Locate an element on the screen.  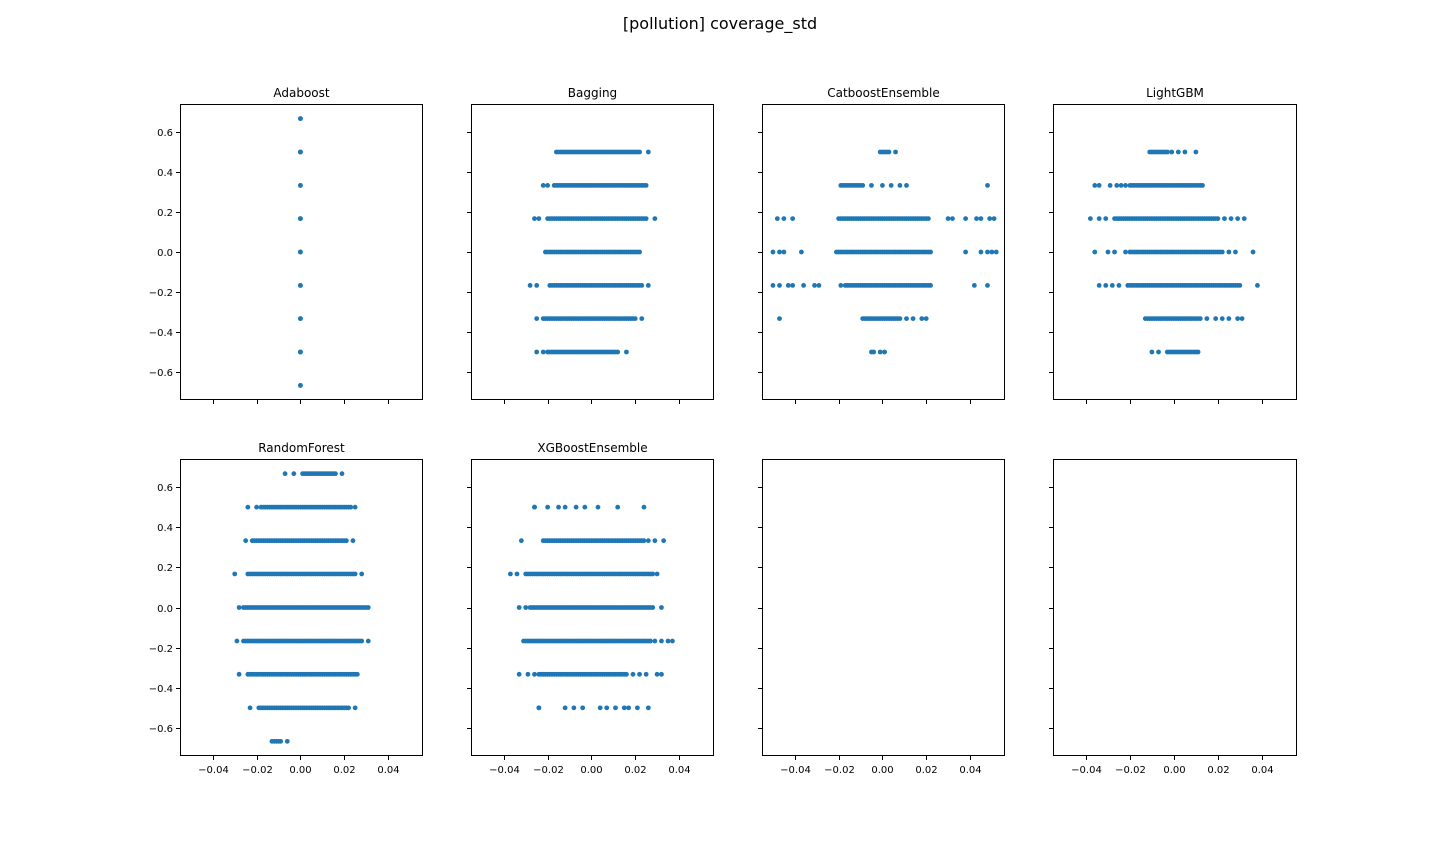
figure-suptitle: [pollution] coverage_std is located at coordinates (720, 24).